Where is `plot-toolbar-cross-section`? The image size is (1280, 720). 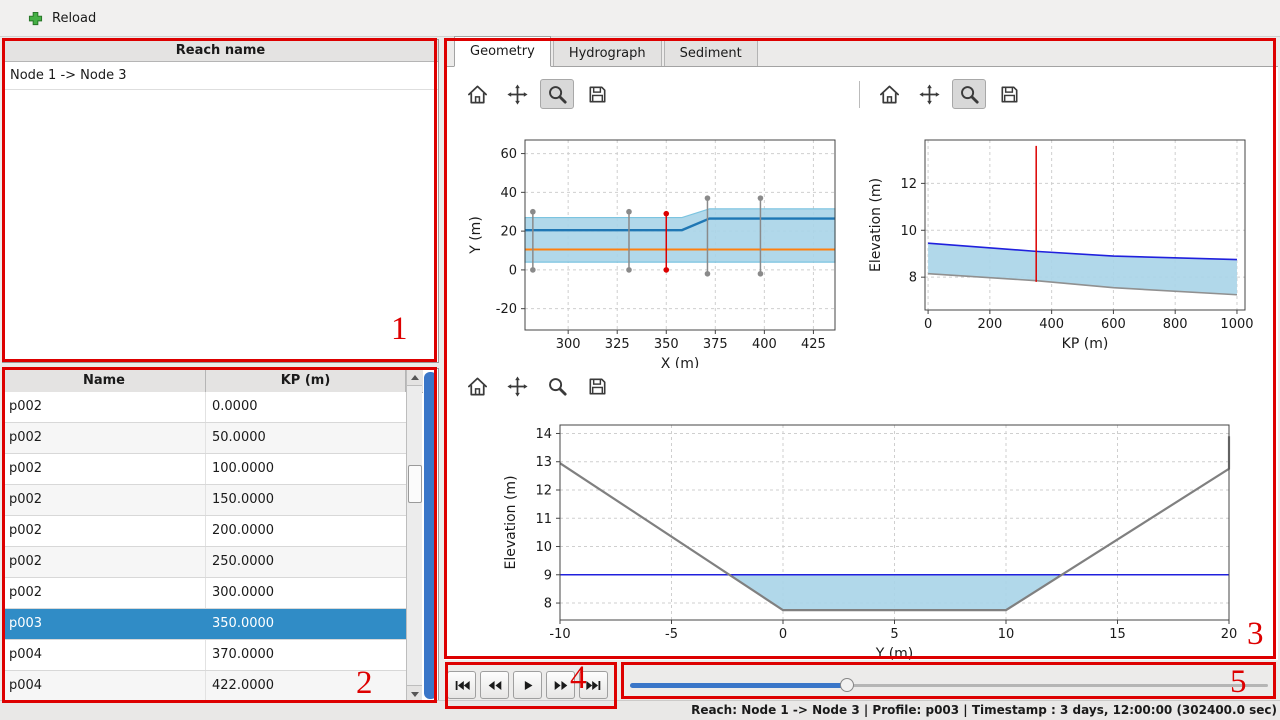 plot-toolbar-cross-section is located at coordinates (537, 386).